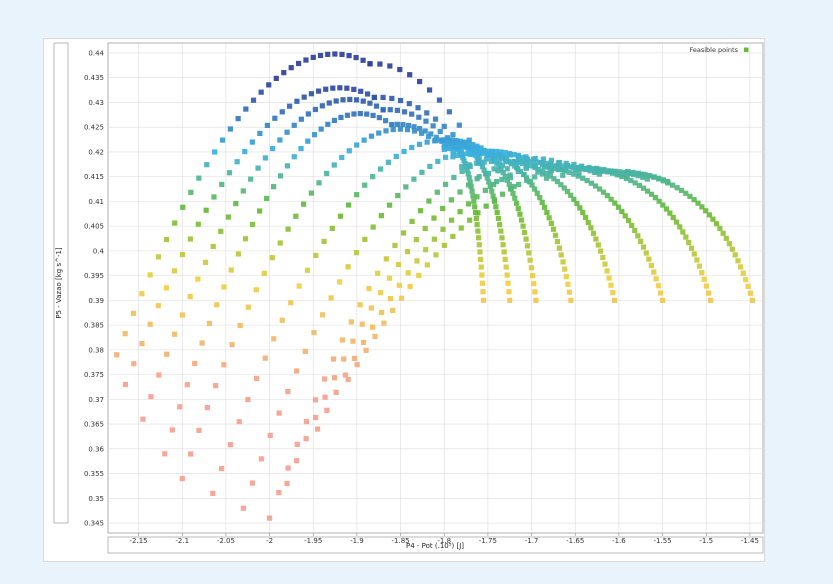  What do you see at coordinates (99, 251) in the screenshot?
I see `y-tick-label: 0.4` at bounding box center [99, 251].